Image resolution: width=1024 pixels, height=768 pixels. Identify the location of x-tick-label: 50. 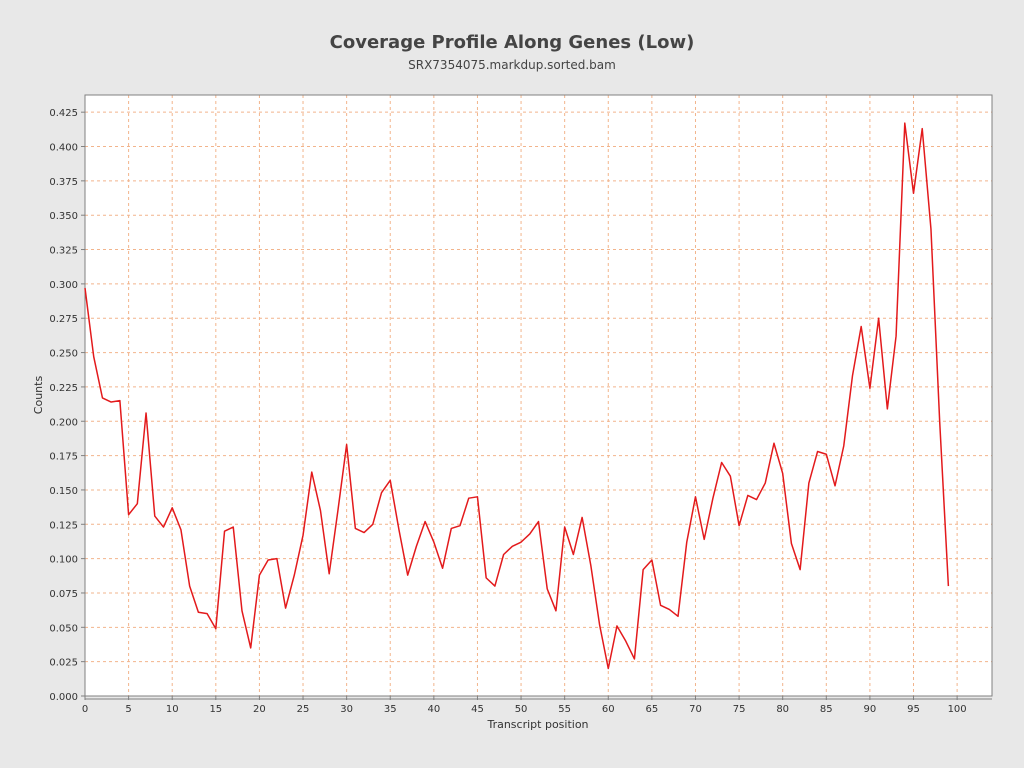
(521, 709).